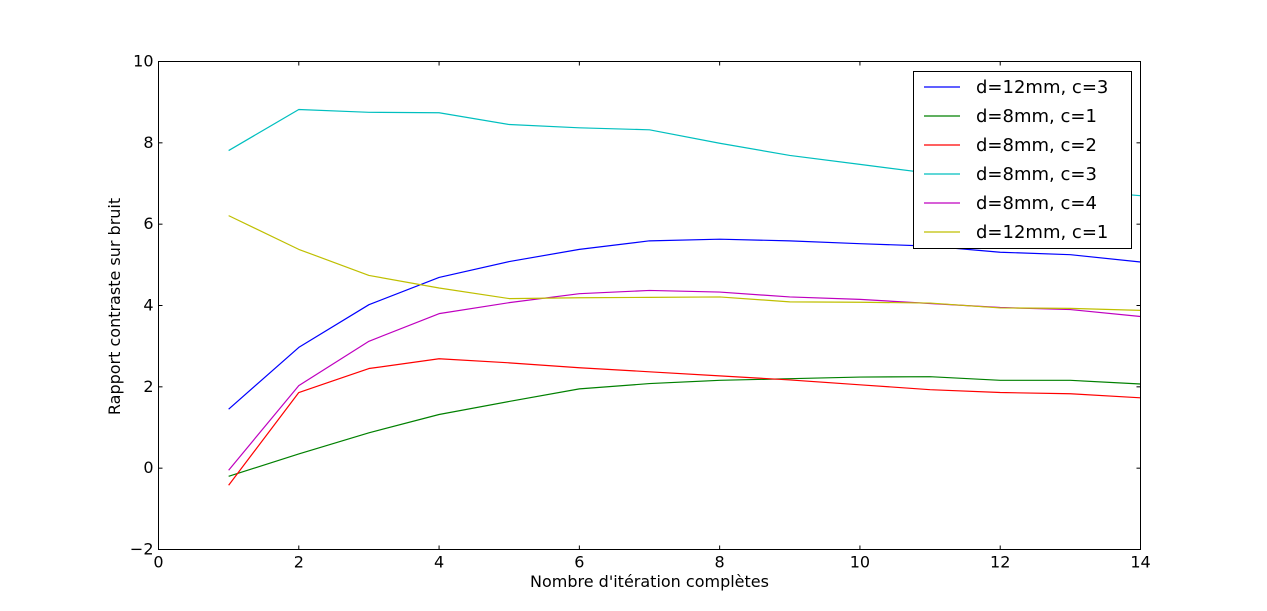  I want to click on x-tick-label: 12, so click(1000, 562).